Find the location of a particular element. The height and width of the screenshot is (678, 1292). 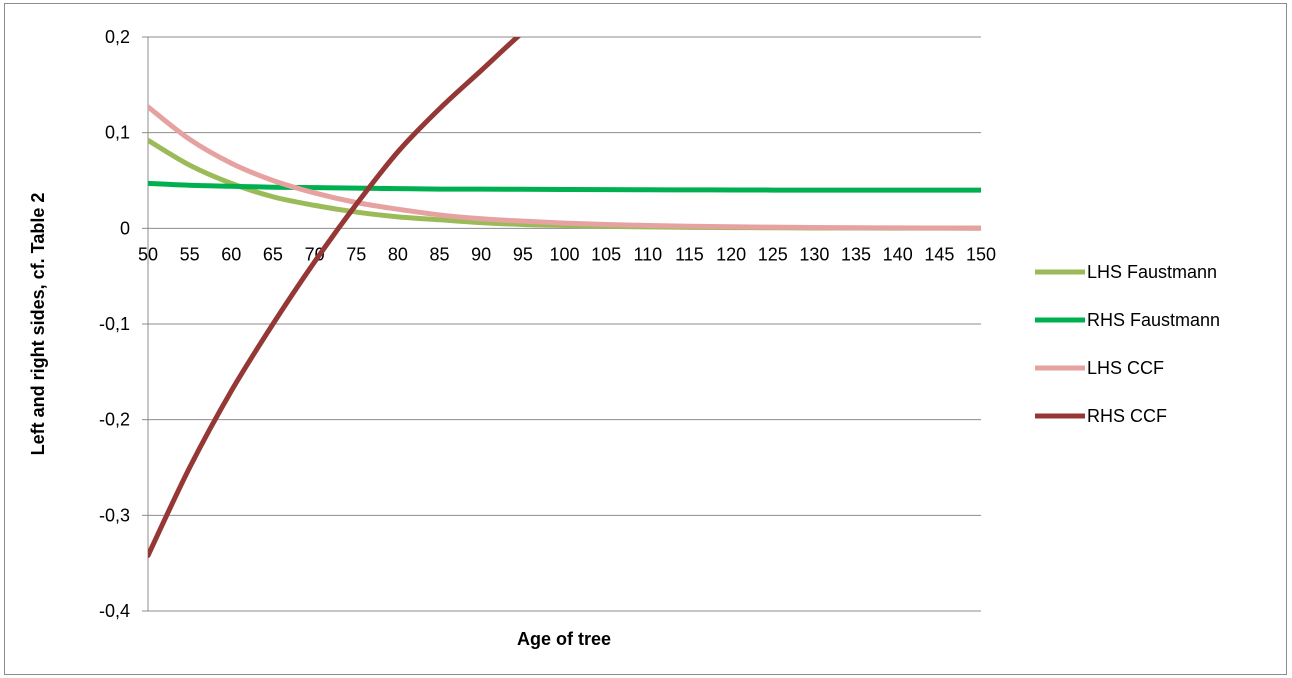

x-tick-label: 55 is located at coordinates (190, 254).